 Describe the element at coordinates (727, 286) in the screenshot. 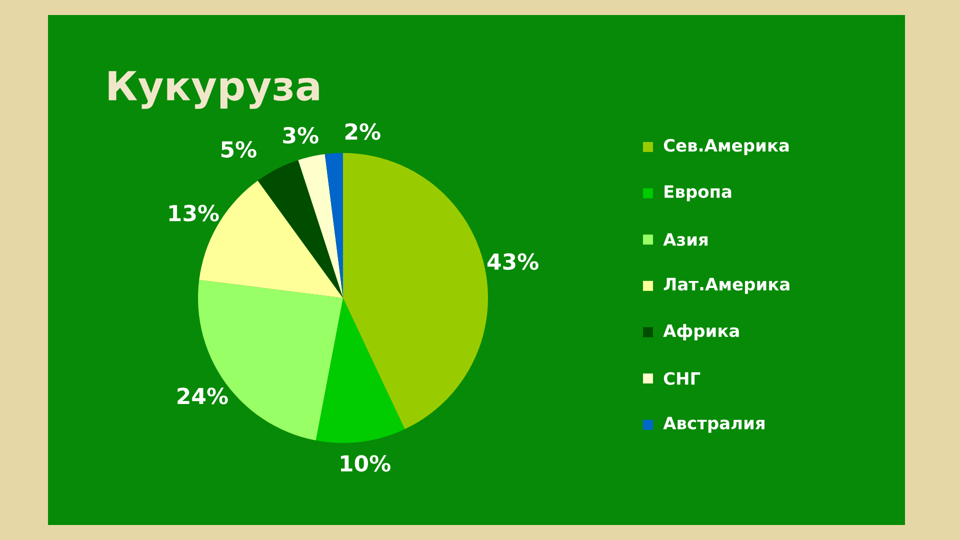

I see `legend-label: Лат.Америка` at that location.